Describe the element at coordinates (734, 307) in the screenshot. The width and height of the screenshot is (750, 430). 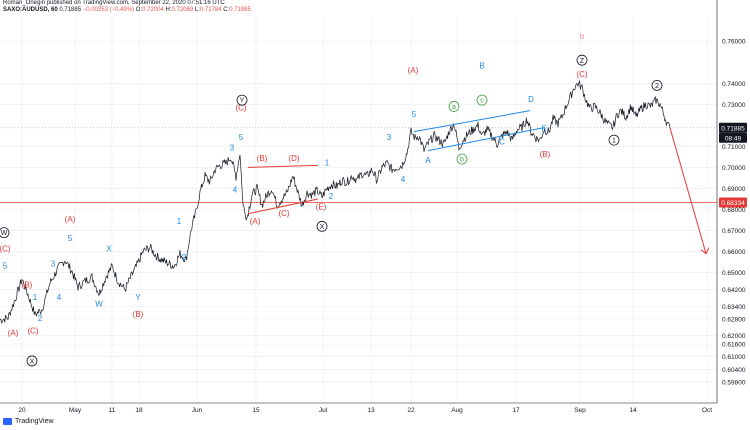
I see `y-tick-label: 0.63400` at that location.